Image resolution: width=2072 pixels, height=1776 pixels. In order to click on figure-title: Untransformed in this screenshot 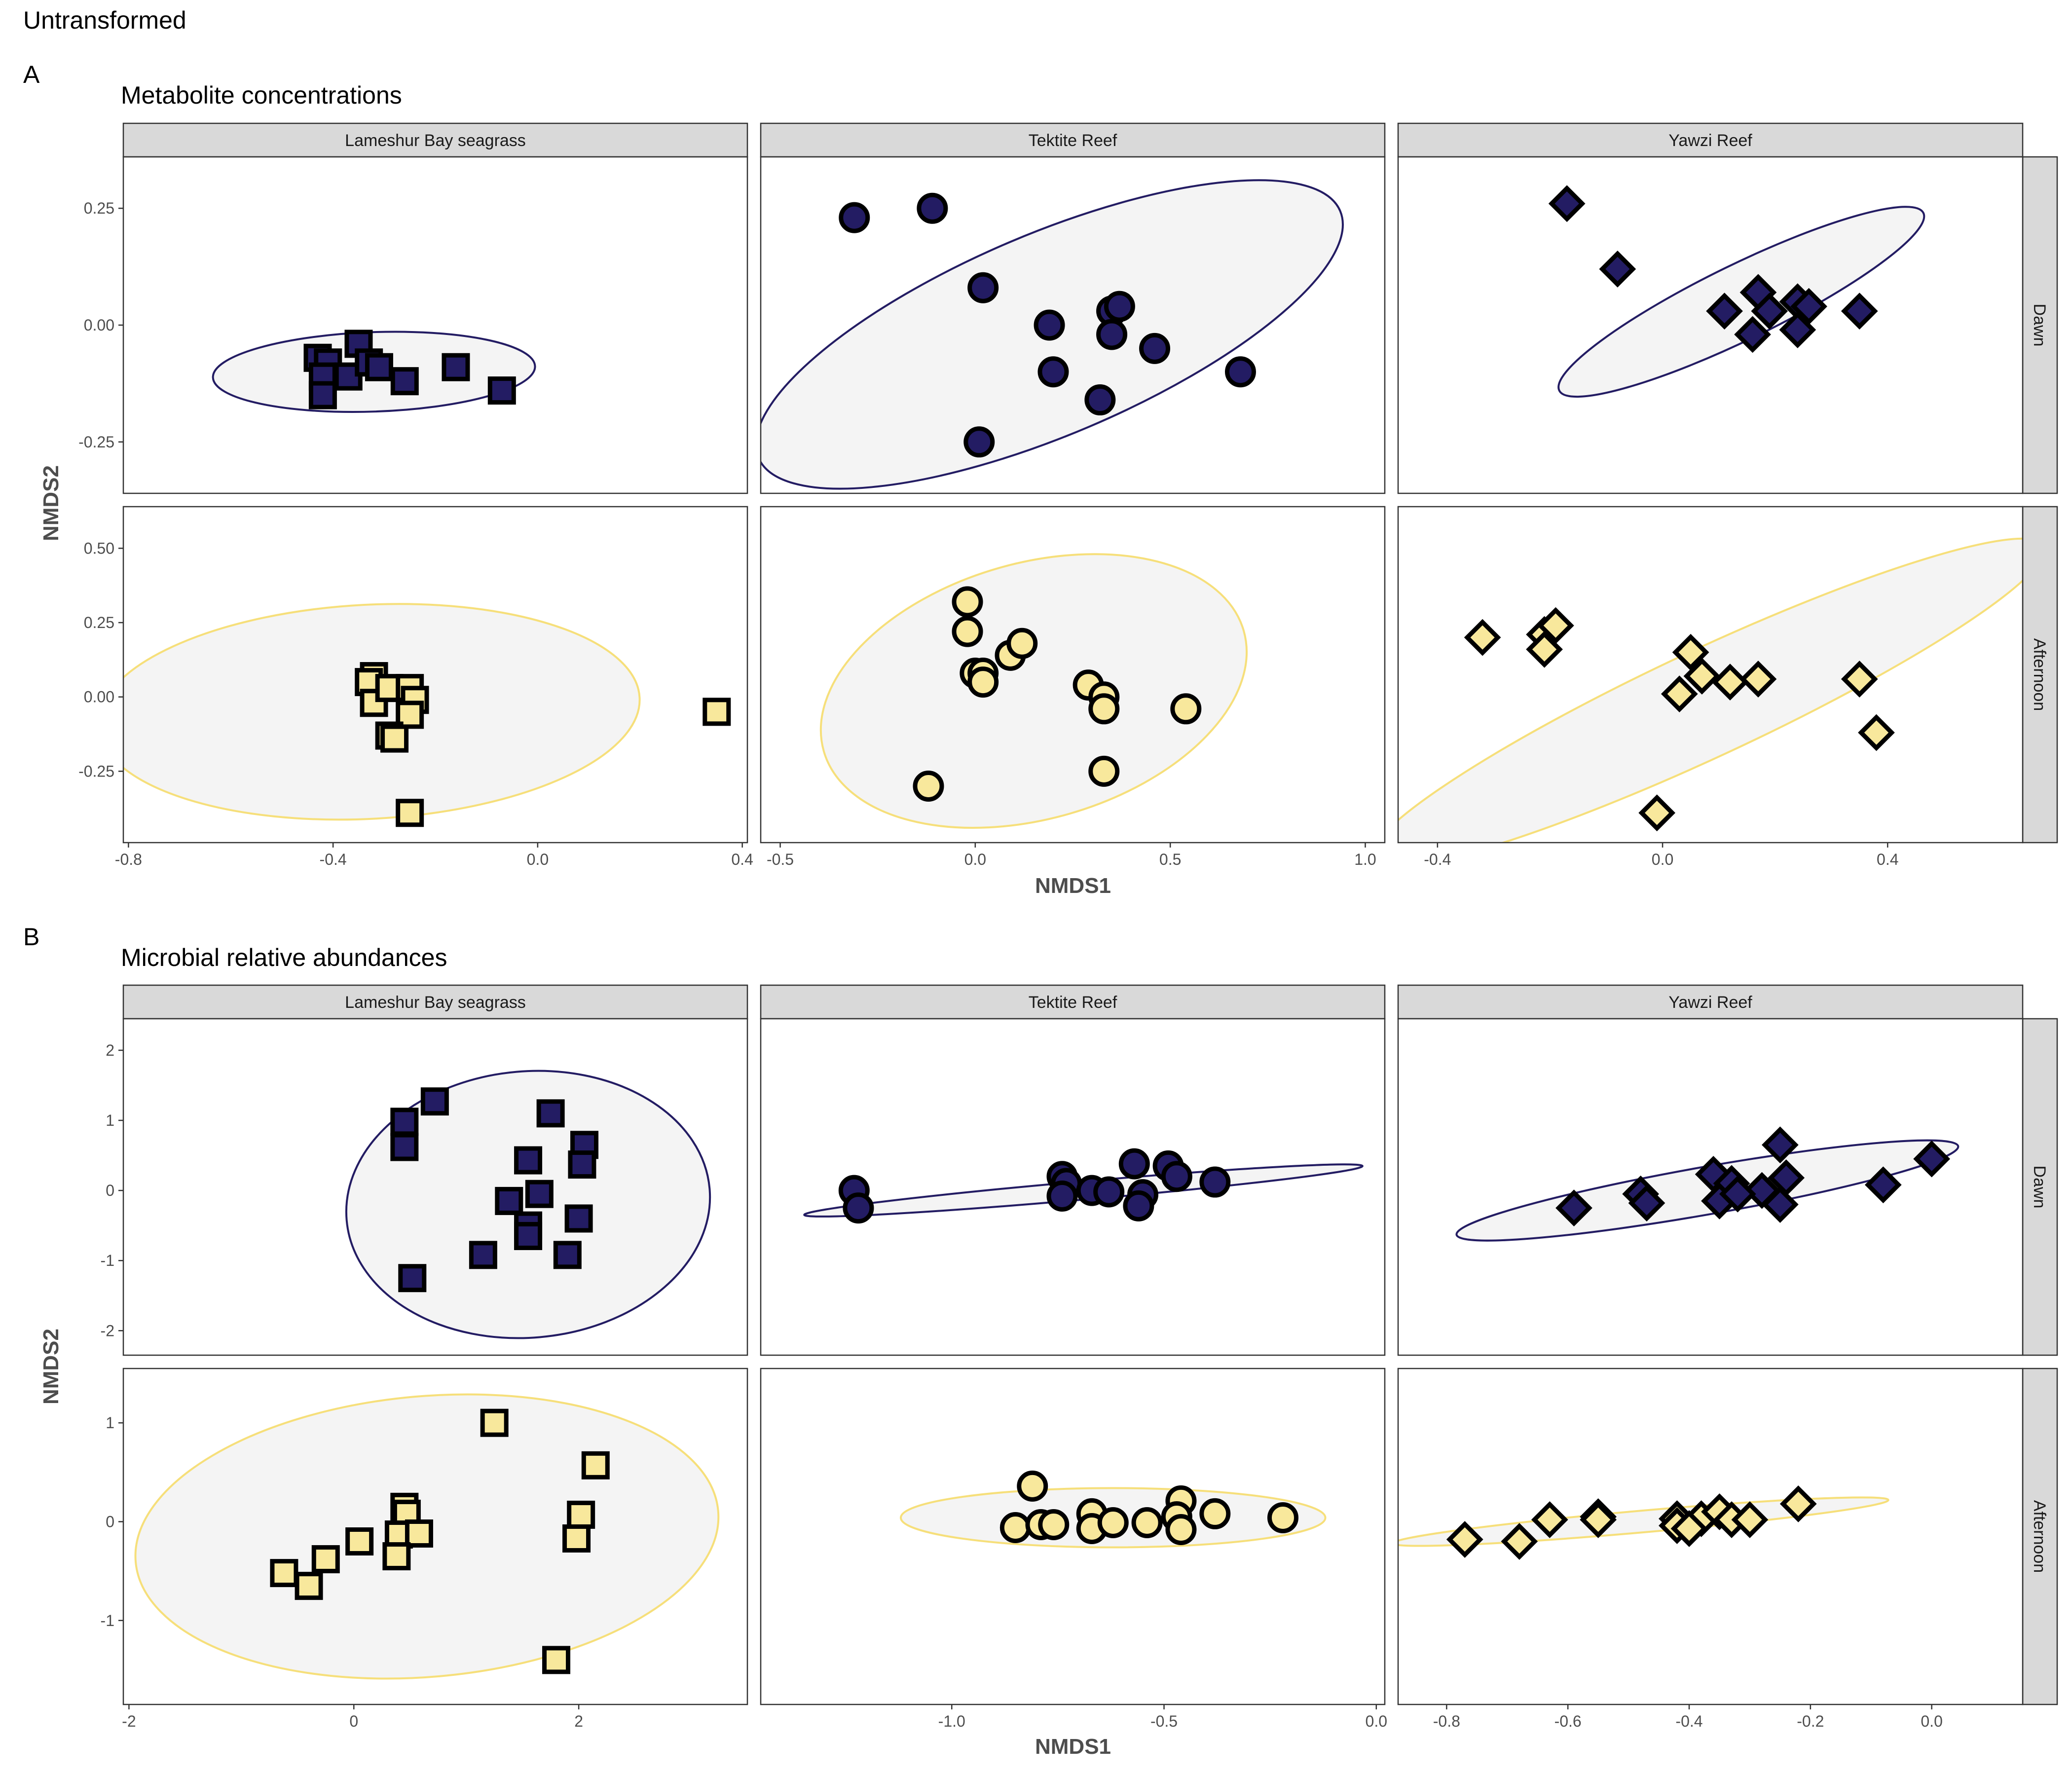, I will do `click(105, 20)`.